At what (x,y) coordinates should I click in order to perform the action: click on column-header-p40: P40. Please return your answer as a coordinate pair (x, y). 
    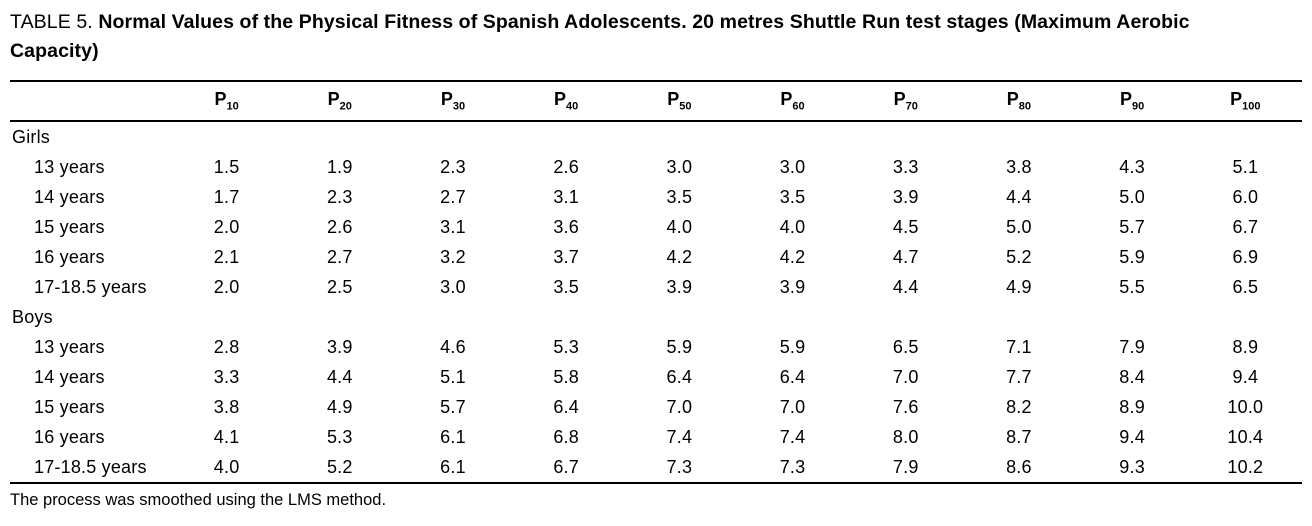
    Looking at the image, I should click on (566, 101).